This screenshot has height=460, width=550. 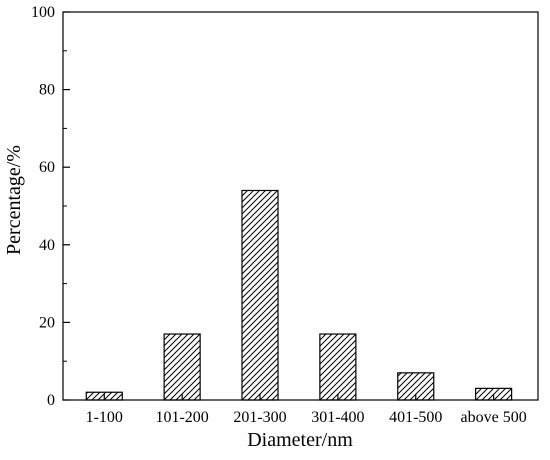 I want to click on x-tick-label: 301-400, so click(x=337, y=417).